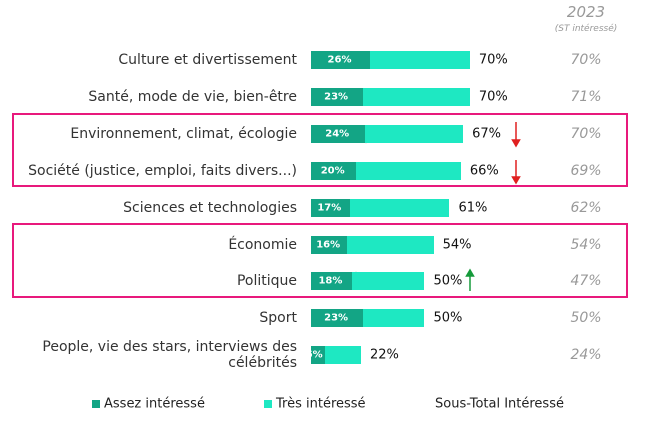 This screenshot has width=647, height=428. Describe the element at coordinates (586, 281) in the screenshot. I see `comparison-label: 47%` at that location.